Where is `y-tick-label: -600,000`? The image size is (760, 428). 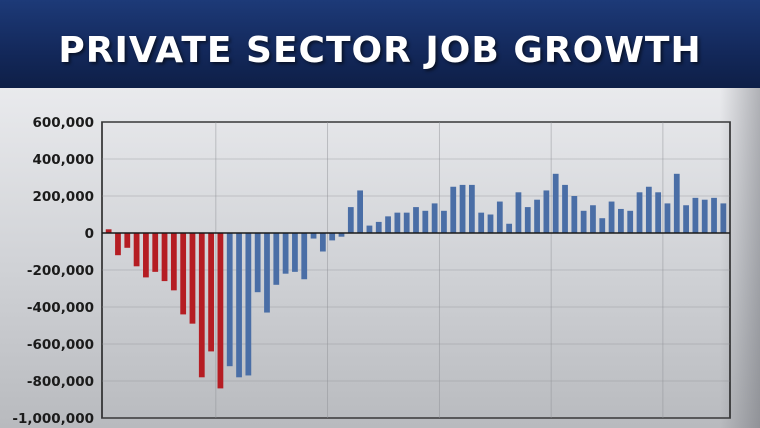 y-tick-label: -600,000 is located at coordinates (60, 345).